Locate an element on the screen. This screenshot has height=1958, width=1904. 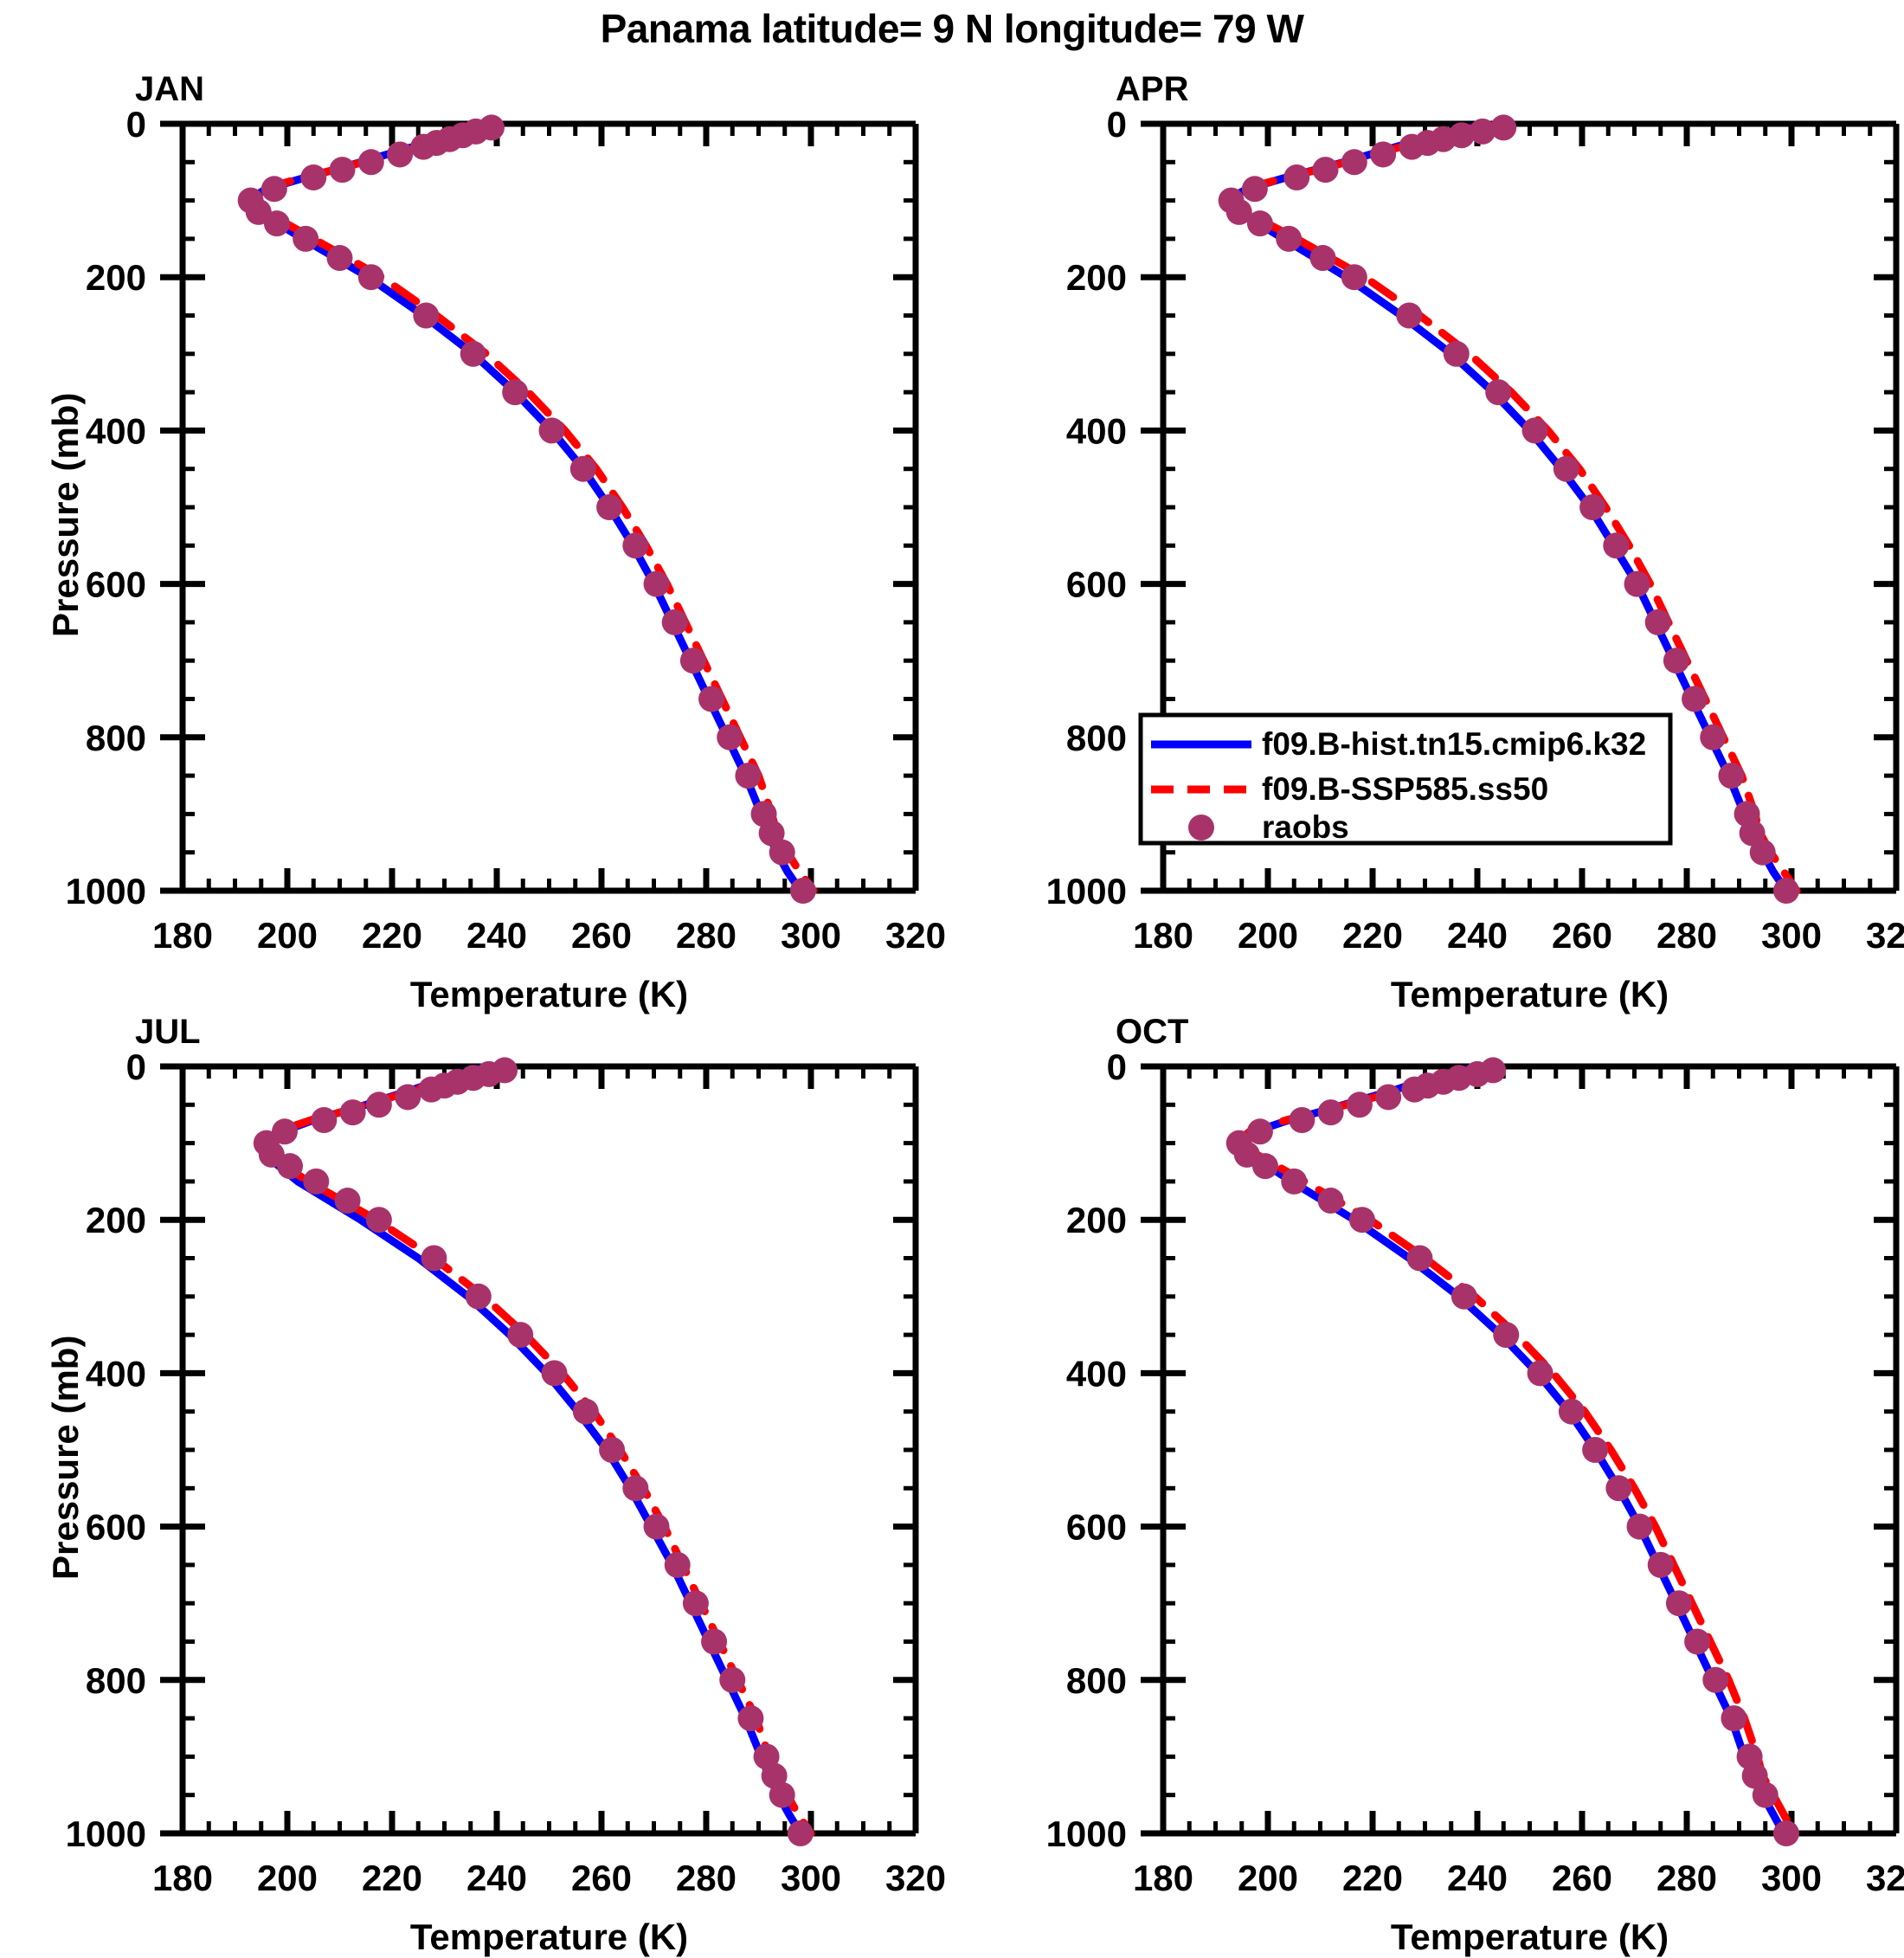
panel-title-jan: JAN is located at coordinates (170, 89).